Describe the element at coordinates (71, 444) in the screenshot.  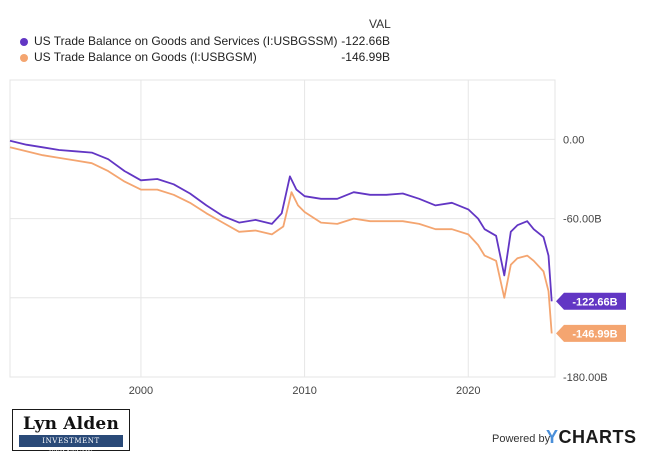
I see `logo-tagline: INVESTMENT STRATEGY` at that location.